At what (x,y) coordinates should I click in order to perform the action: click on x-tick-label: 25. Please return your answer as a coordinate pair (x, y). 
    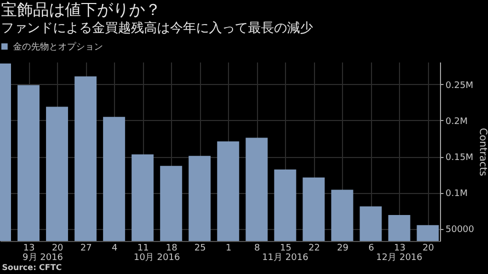
    Looking at the image, I should click on (200, 249).